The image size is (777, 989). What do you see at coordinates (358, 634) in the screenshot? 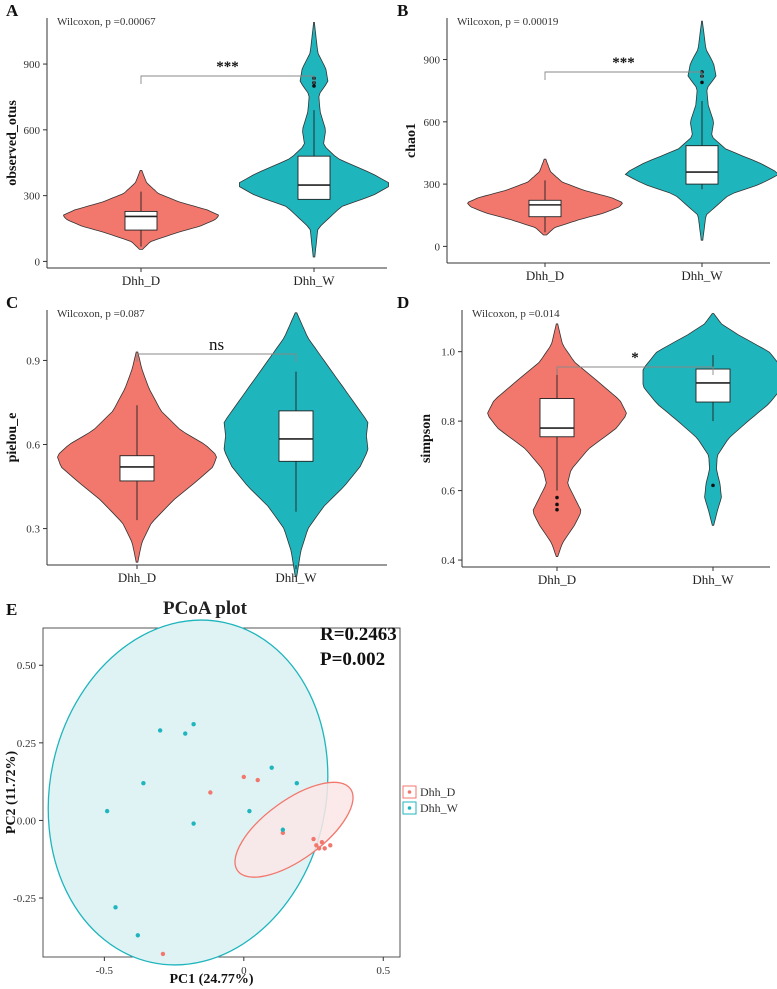
I see `r-statistic: R=0.2463` at bounding box center [358, 634].